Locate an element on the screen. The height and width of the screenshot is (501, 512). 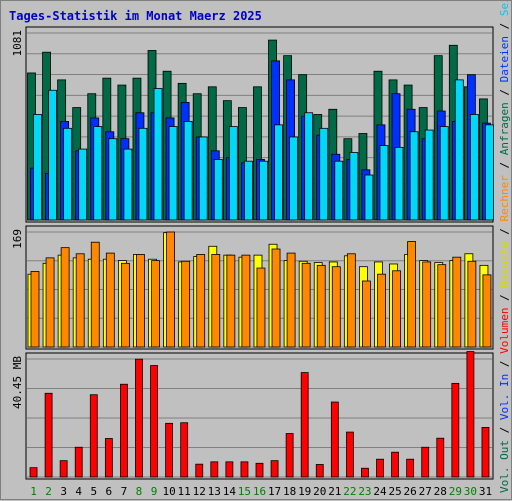
legend-item-besuche: Besuche is located at coordinates (504, 264).